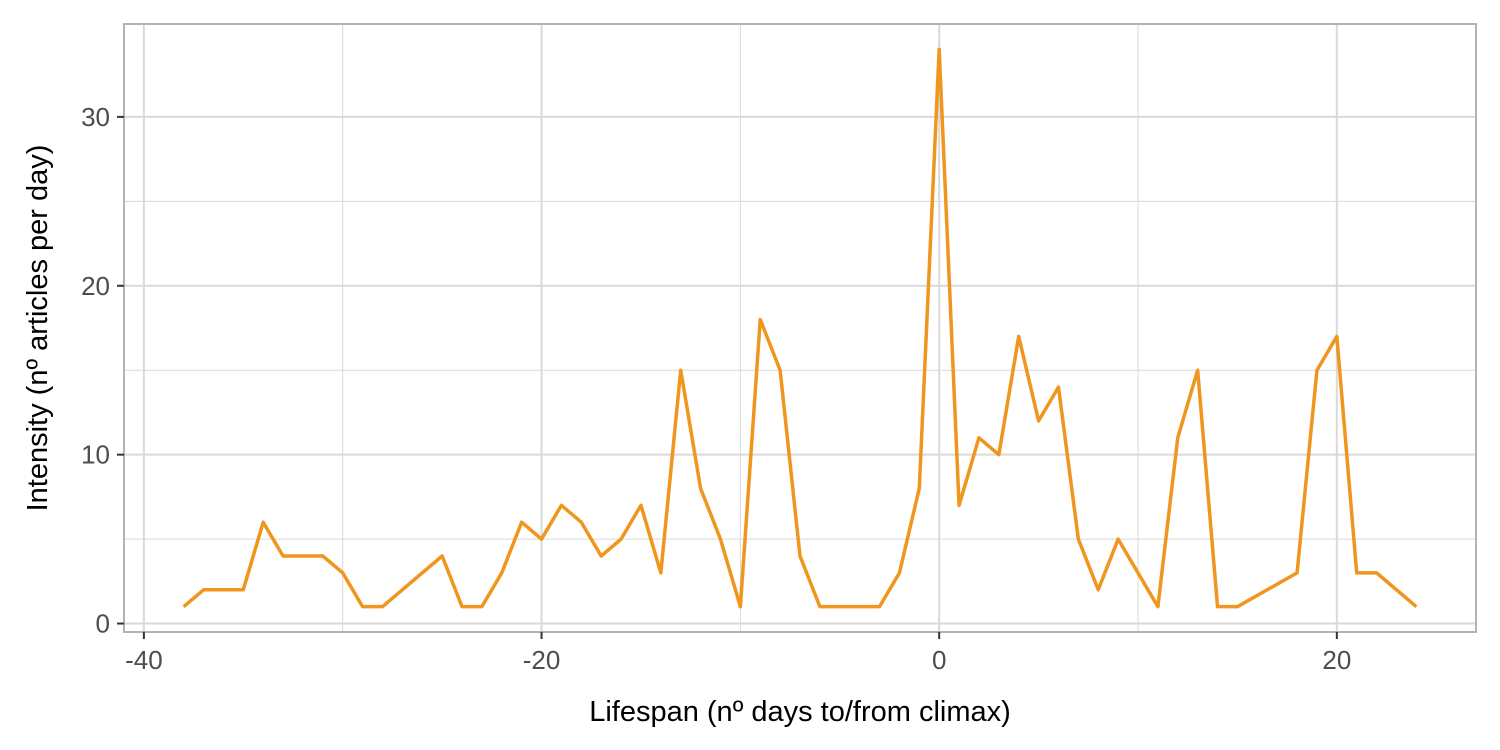 This screenshot has width=1500, height=750. What do you see at coordinates (95, 455) in the screenshot?
I see `y-tick-label: 10` at bounding box center [95, 455].